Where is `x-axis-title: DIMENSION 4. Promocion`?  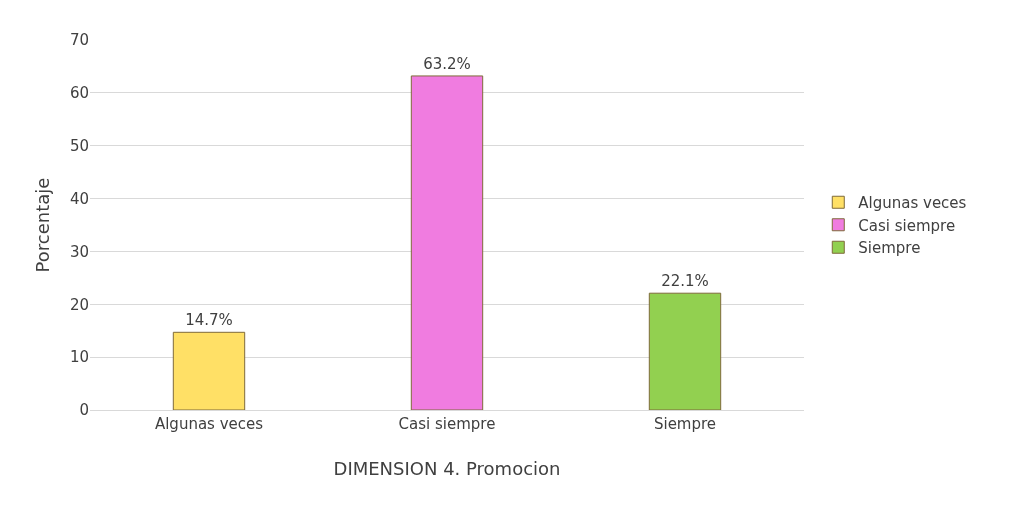 x-axis-title: DIMENSION 4. Promocion is located at coordinates (447, 469).